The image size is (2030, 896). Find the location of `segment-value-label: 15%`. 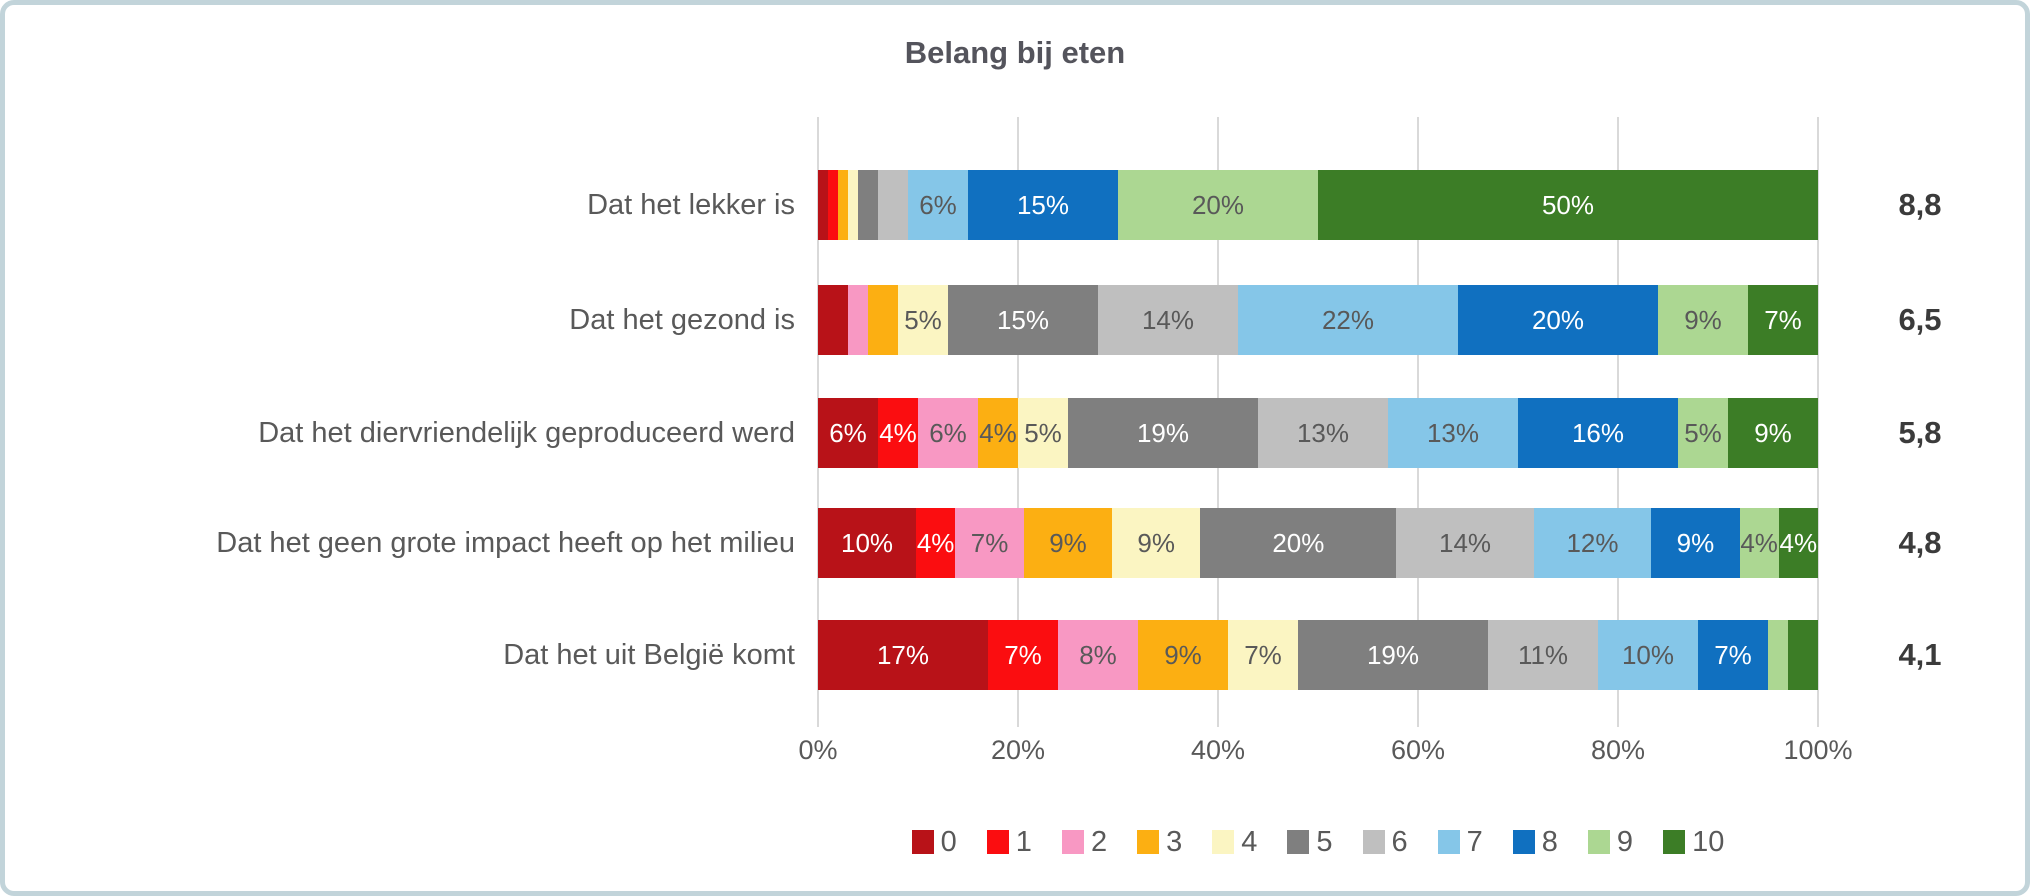

segment-value-label: 15% is located at coordinates (1043, 204).